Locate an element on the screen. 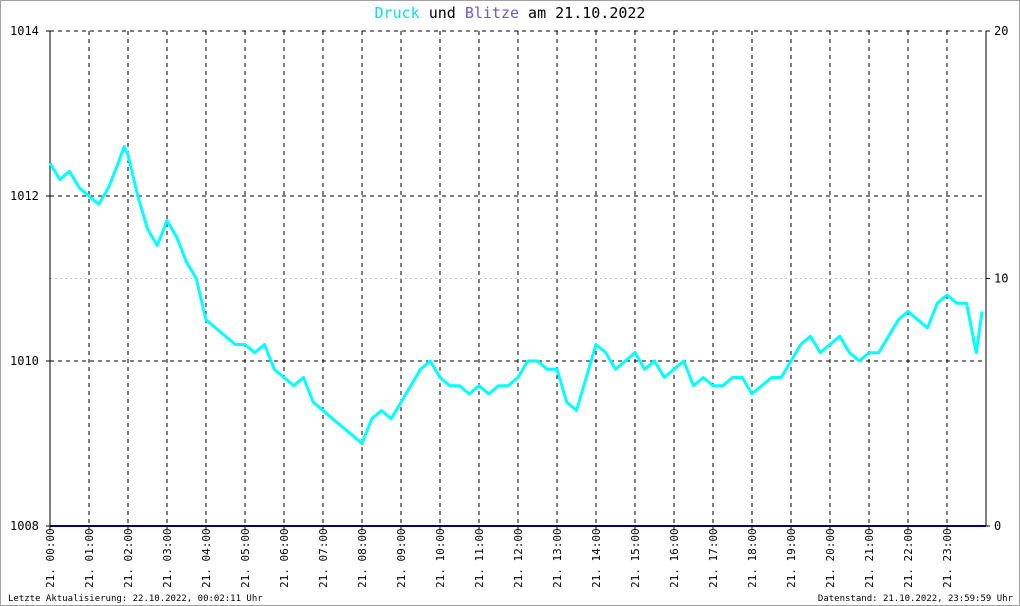 This screenshot has width=1020, height=606. x-tick-label: 21. 18:00 is located at coordinates (752, 558).